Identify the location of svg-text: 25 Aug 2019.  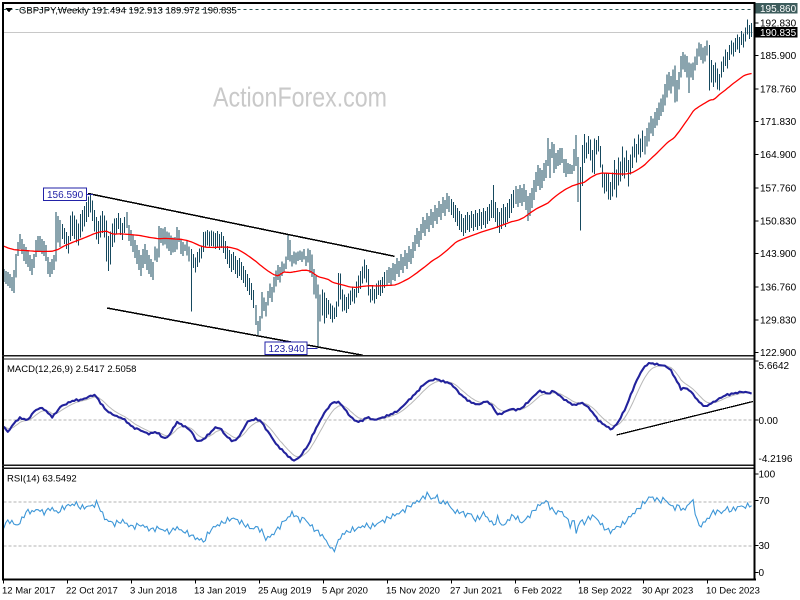
(284, 591).